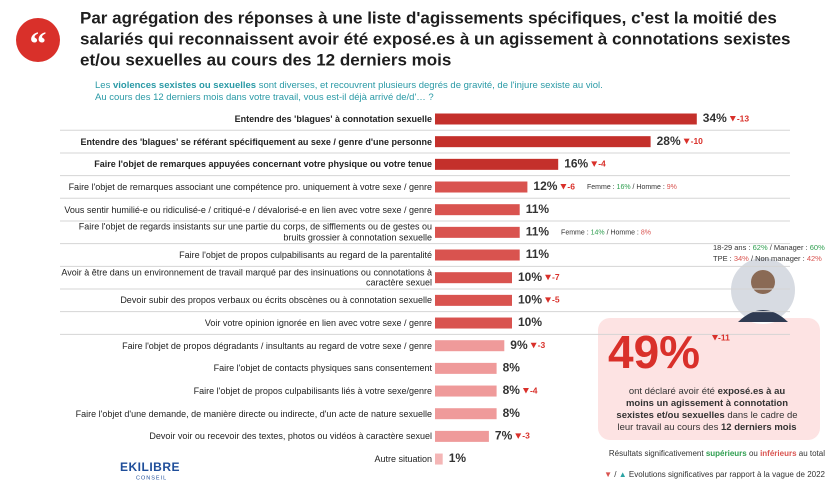 This screenshot has width=835, height=485. What do you see at coordinates (38, 44) in the screenshot?
I see `quote-glyph: “` at bounding box center [38, 44].